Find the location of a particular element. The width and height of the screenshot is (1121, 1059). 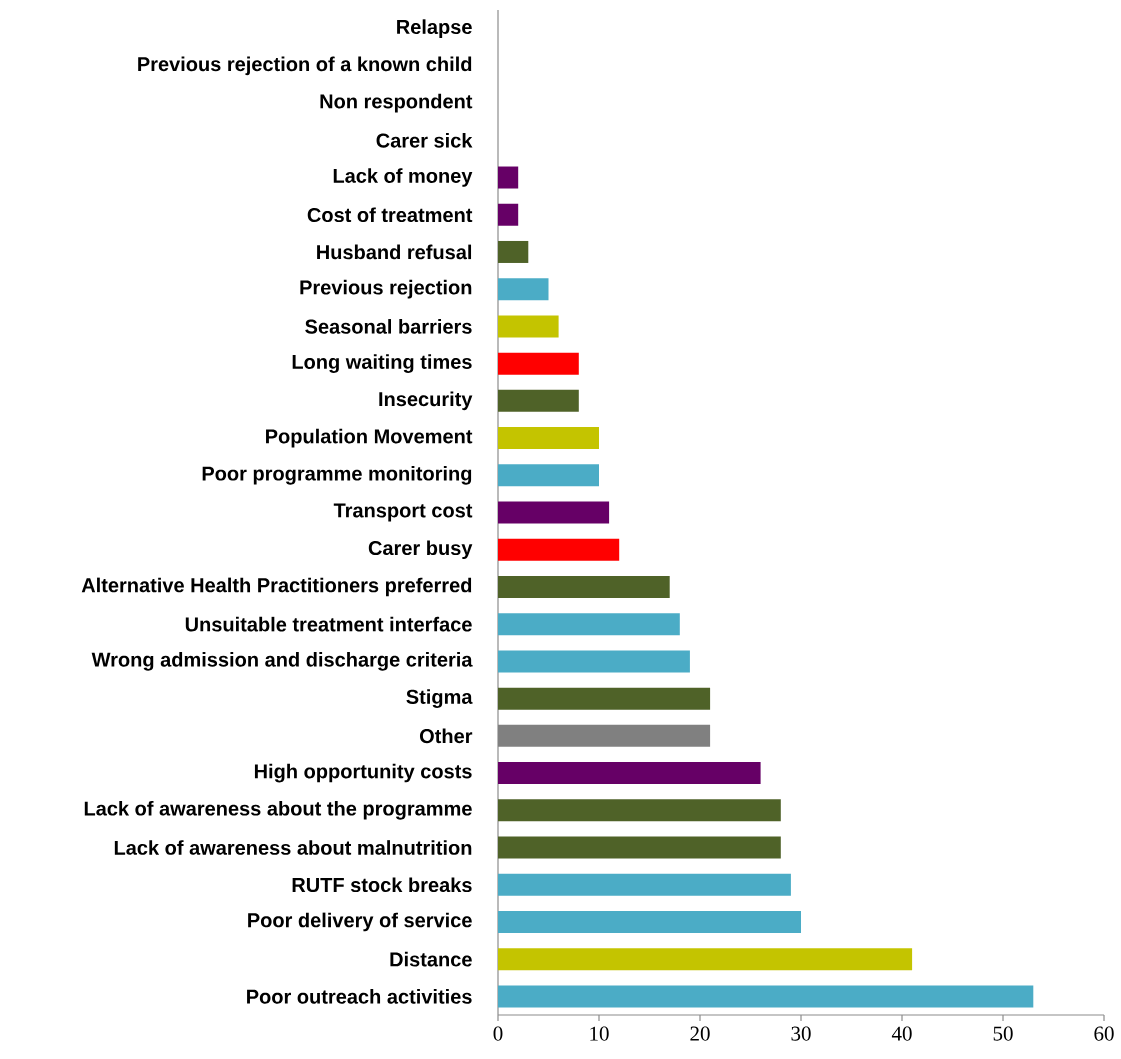

y-tick-label: Non respondent is located at coordinates (396, 103).